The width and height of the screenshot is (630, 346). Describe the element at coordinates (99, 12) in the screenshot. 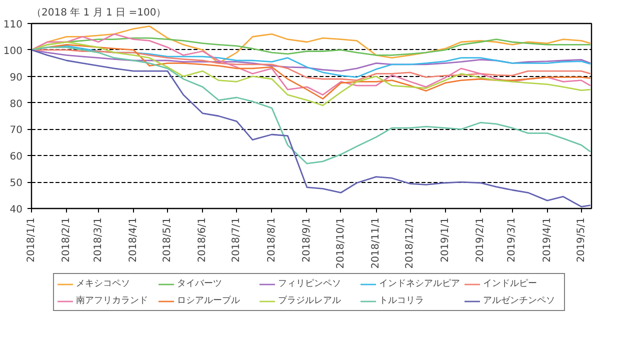

I see `y-axis-title: （2018 年 1 月 1 日 =100）` at that location.